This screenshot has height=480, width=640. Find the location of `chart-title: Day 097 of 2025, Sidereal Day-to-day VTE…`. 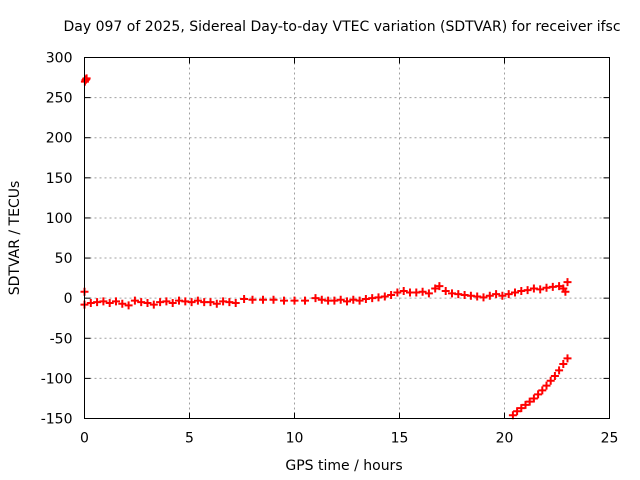

chart-title: Day 097 of 2025, Sidereal Day-to-day VTE… is located at coordinates (341, 27).